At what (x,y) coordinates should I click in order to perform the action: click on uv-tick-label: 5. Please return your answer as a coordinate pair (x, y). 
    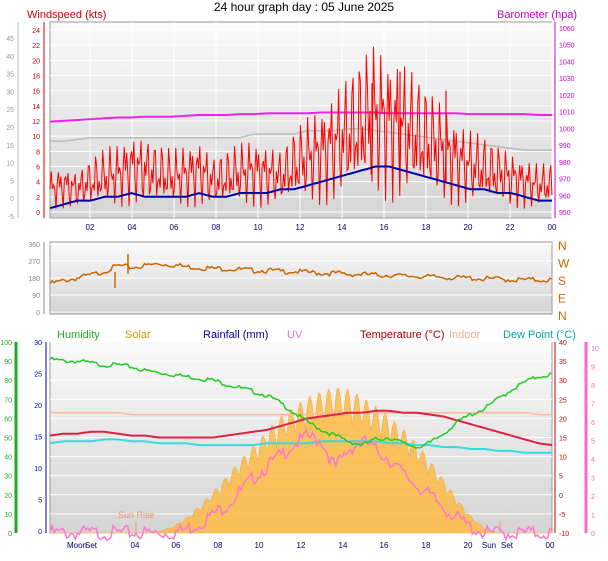
    Looking at the image, I should click on (593, 442).